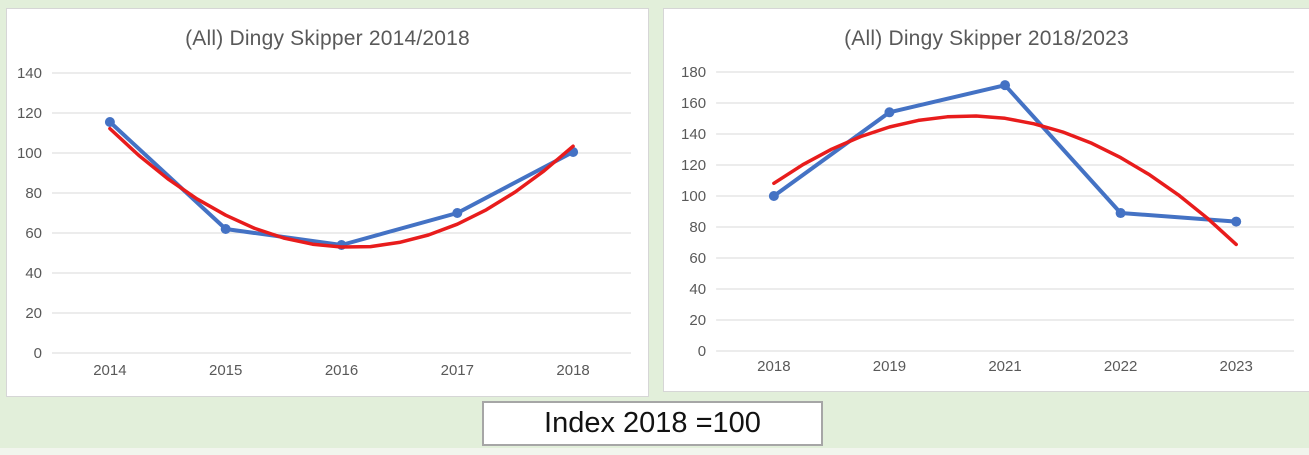 Image resolution: width=1309 pixels, height=455 pixels. What do you see at coordinates (693, 103) in the screenshot?
I see `y-axis-tick-label: 160` at bounding box center [693, 103].